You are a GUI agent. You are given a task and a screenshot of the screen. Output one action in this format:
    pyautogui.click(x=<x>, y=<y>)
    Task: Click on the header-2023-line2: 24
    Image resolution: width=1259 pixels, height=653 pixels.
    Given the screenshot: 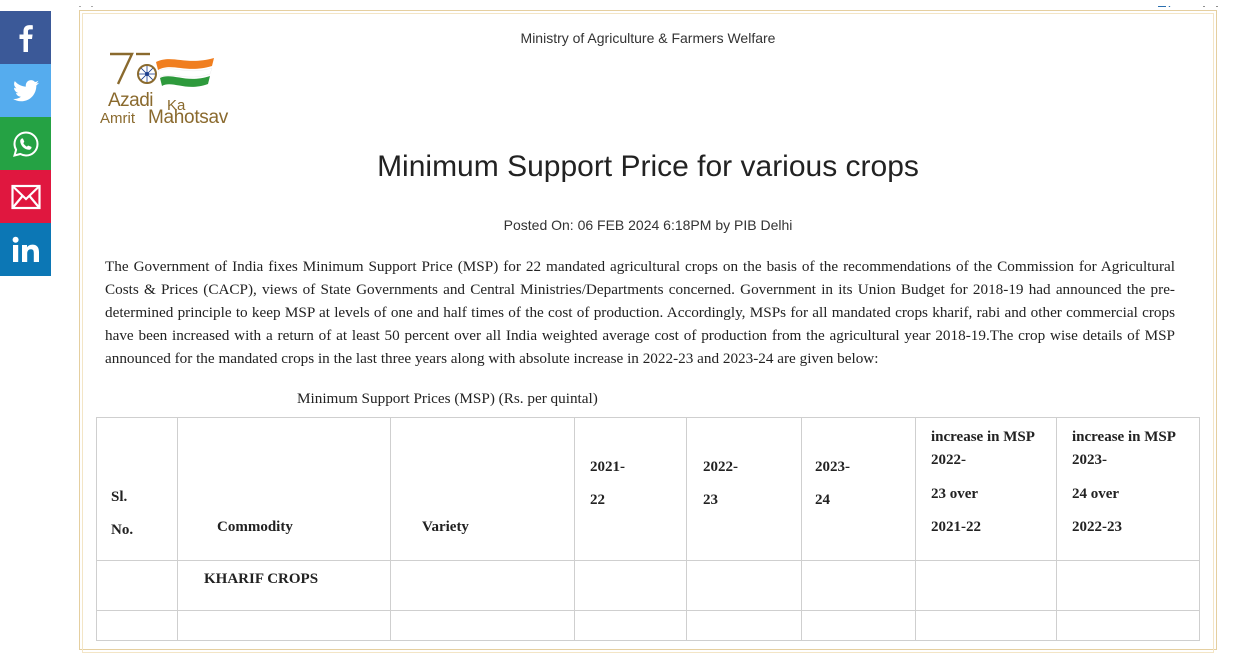 What is the action you would take?
    pyautogui.click(x=822, y=500)
    